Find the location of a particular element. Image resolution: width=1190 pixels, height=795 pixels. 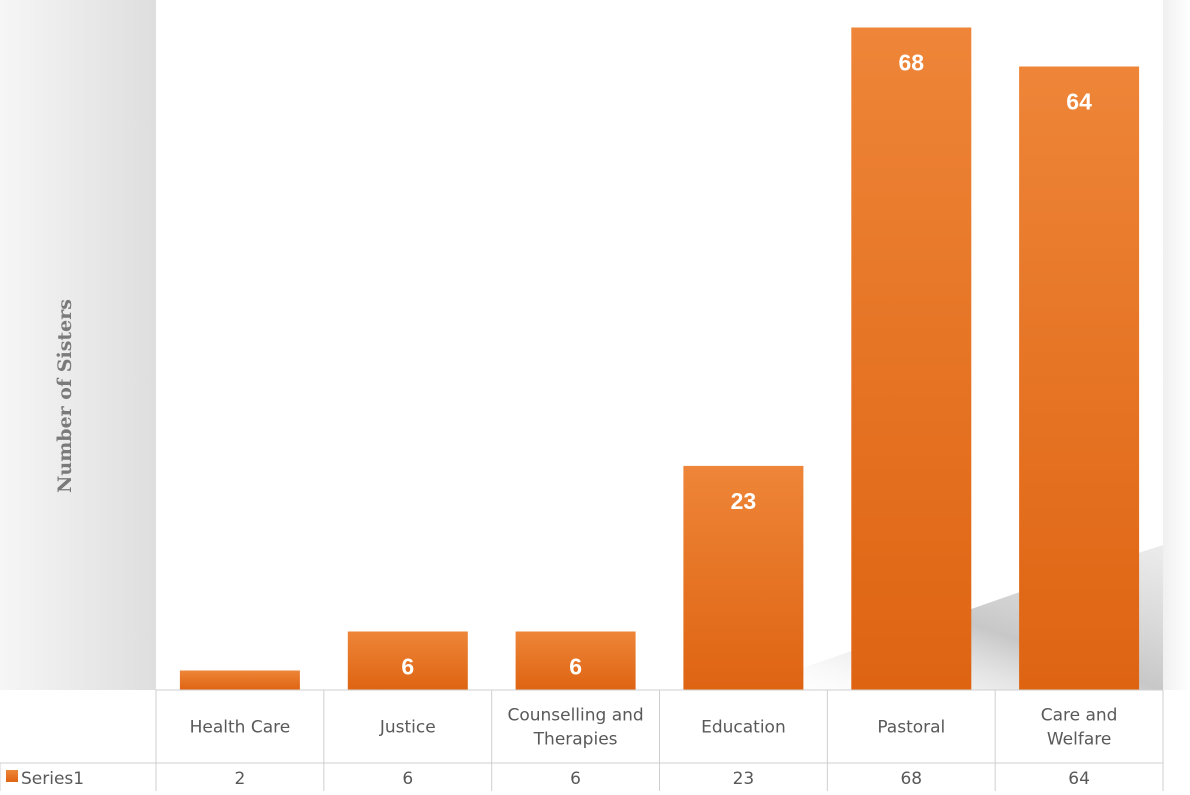

tick-label-3-0: Education is located at coordinates (743, 728).